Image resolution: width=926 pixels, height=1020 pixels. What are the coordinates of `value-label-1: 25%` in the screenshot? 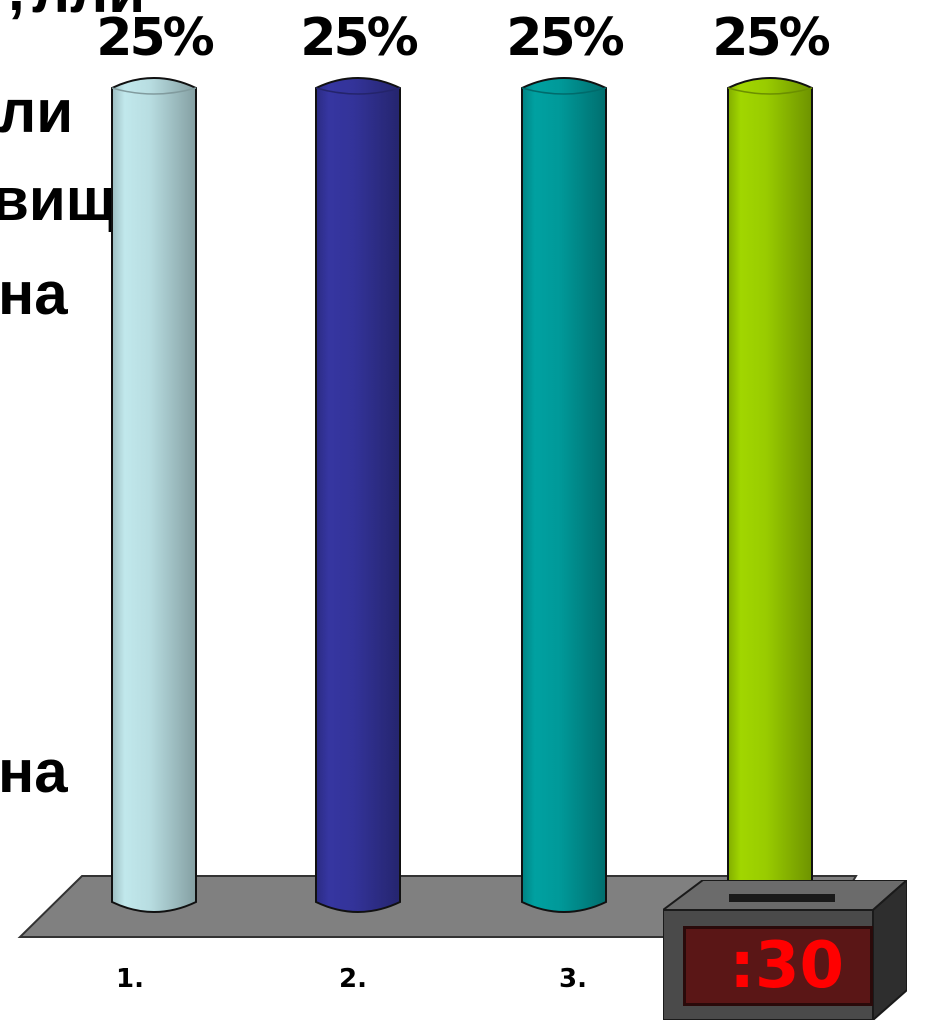 It's located at (154, 38).